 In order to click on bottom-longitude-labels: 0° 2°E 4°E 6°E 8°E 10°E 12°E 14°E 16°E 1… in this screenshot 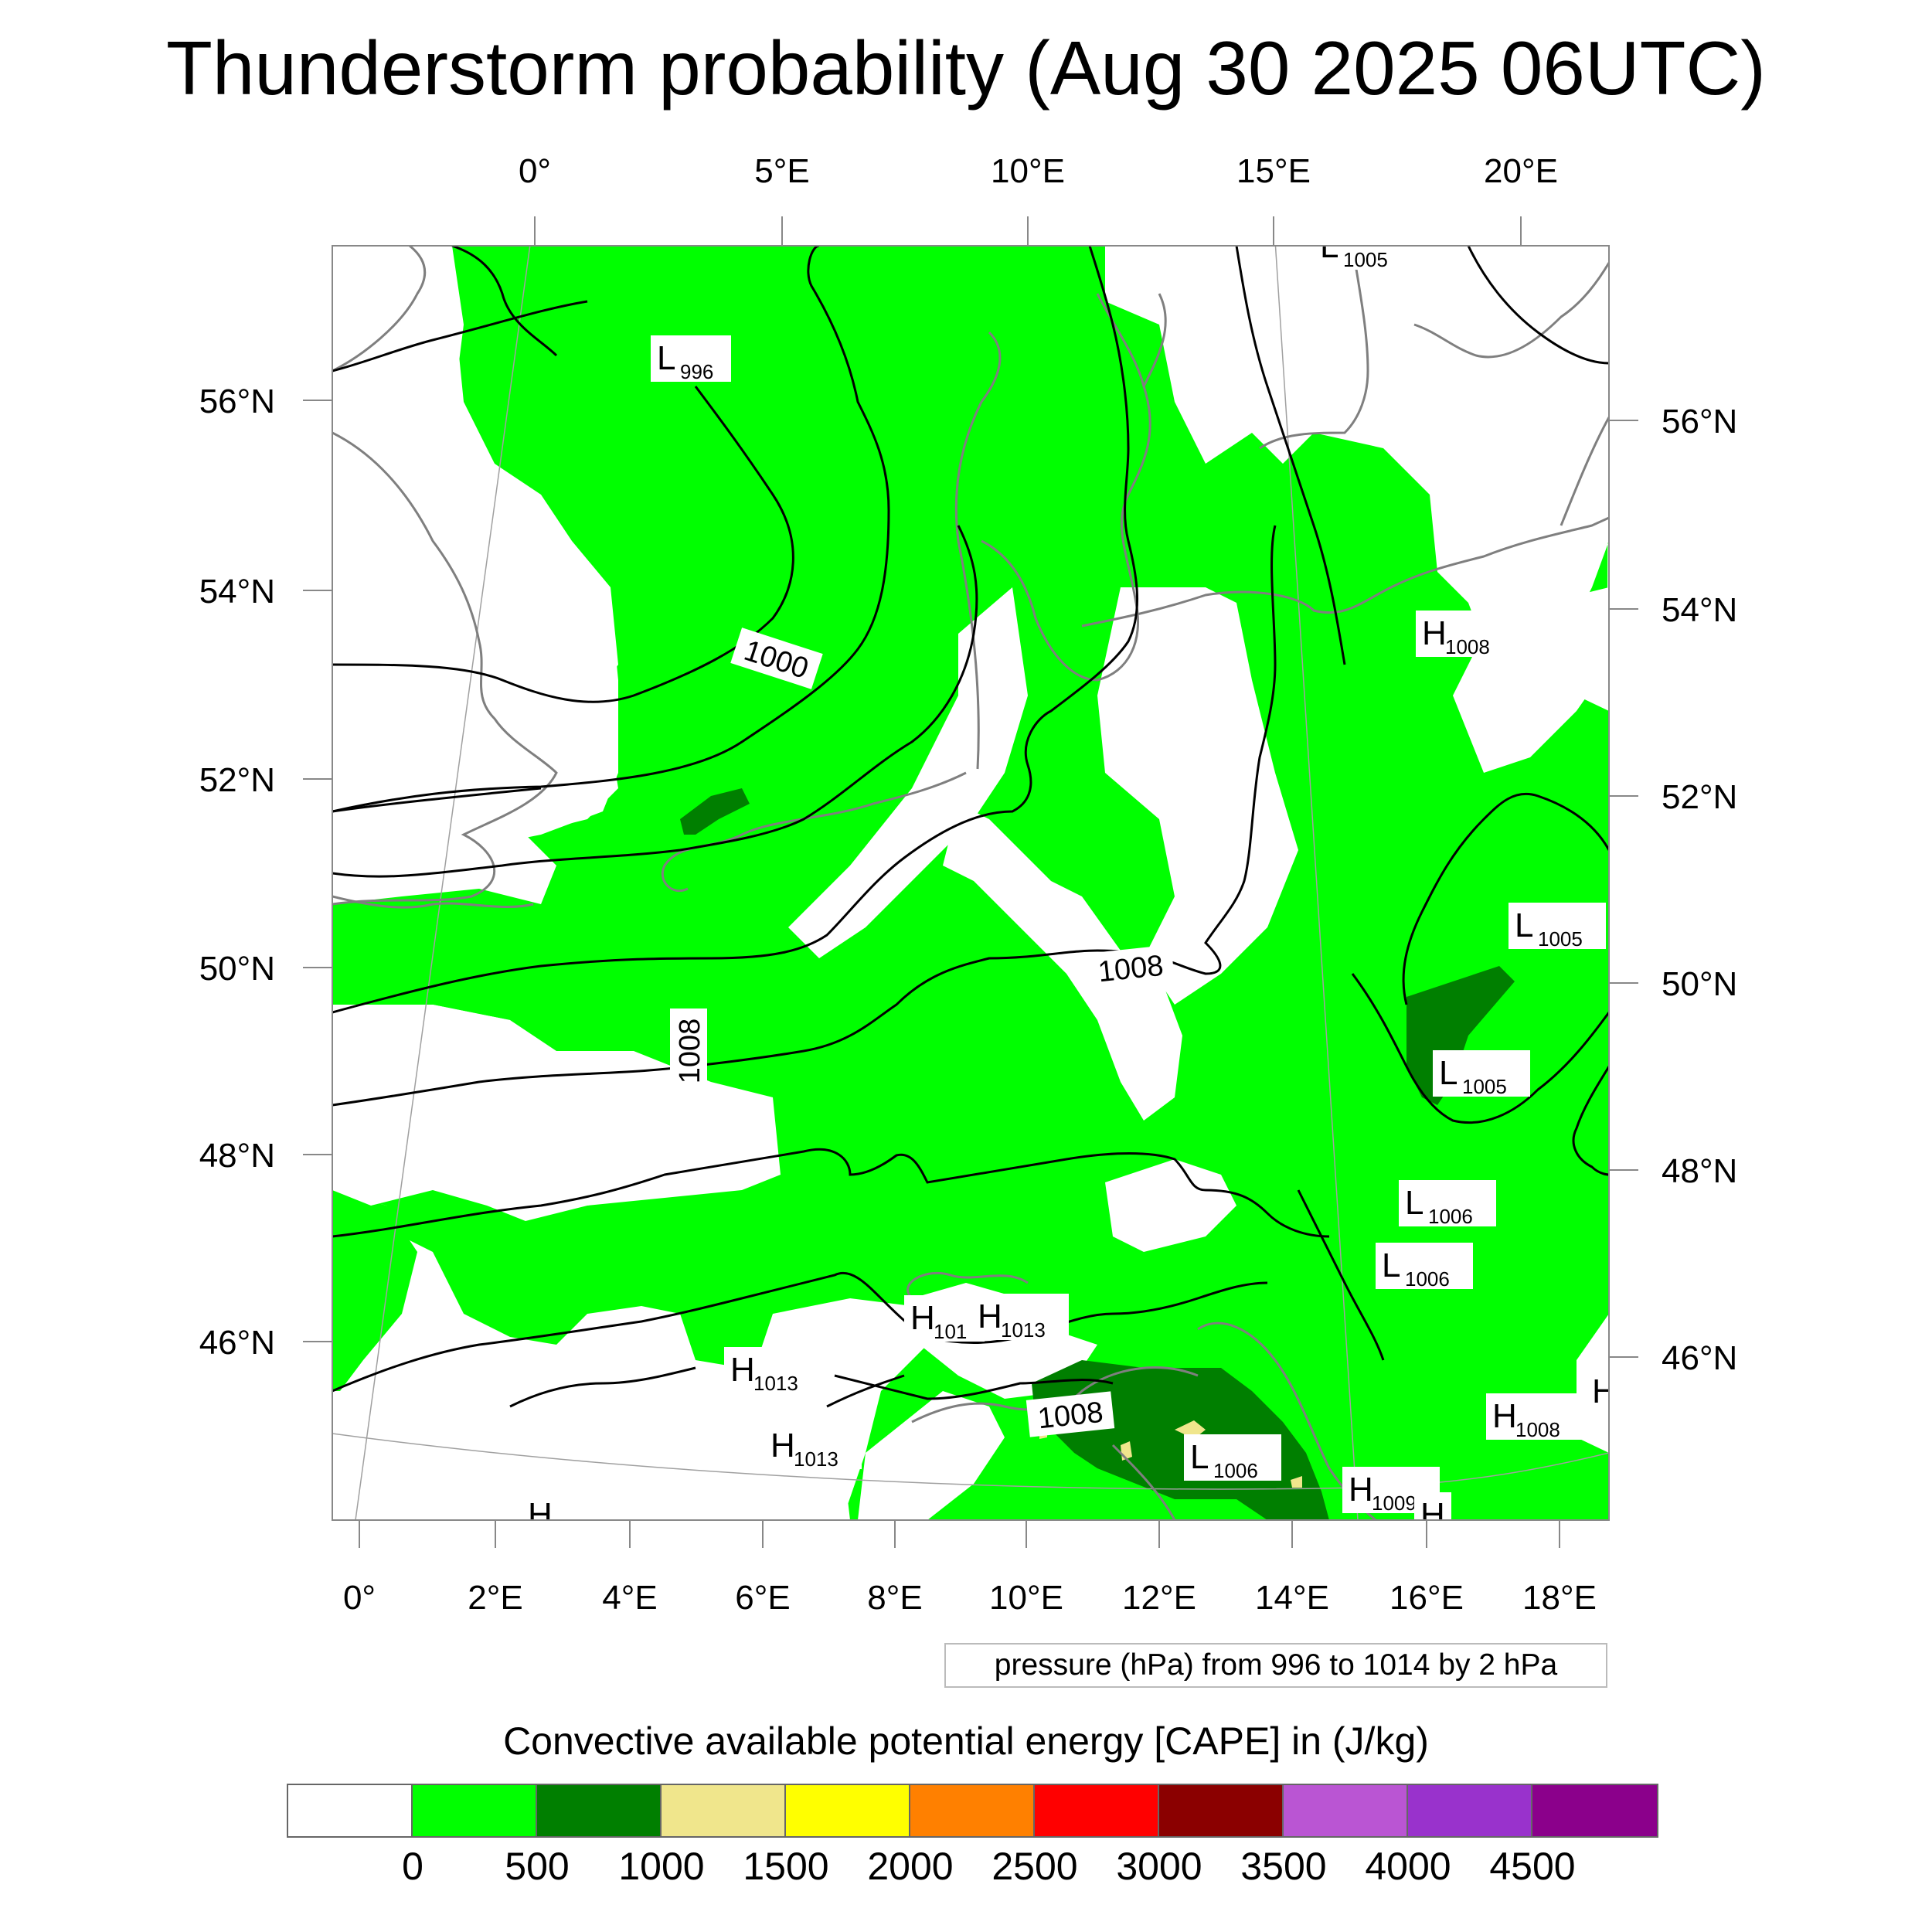, I will do `click(970, 1598)`.